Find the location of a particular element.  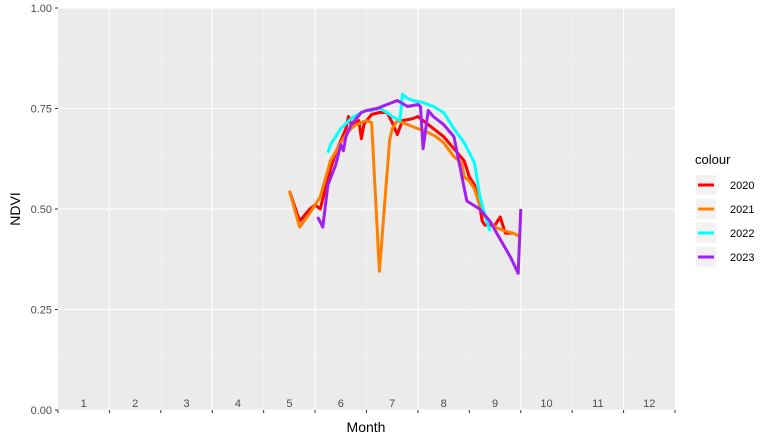

x-tick-label: 4 is located at coordinates (238, 404).